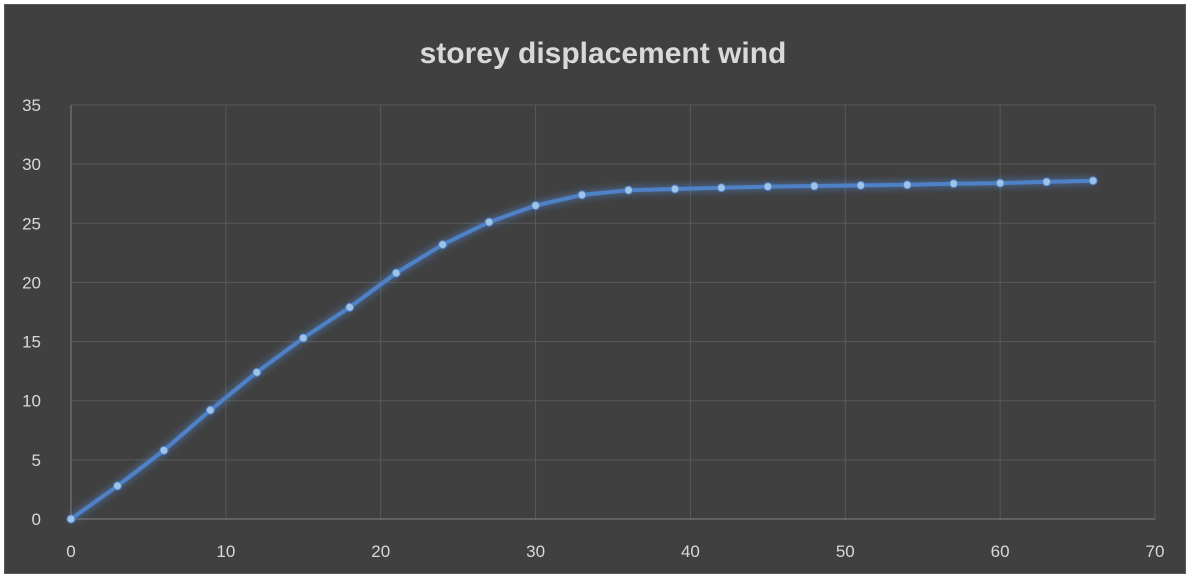  What do you see at coordinates (36, 460) in the screenshot?
I see `y-tick-label: 5` at bounding box center [36, 460].